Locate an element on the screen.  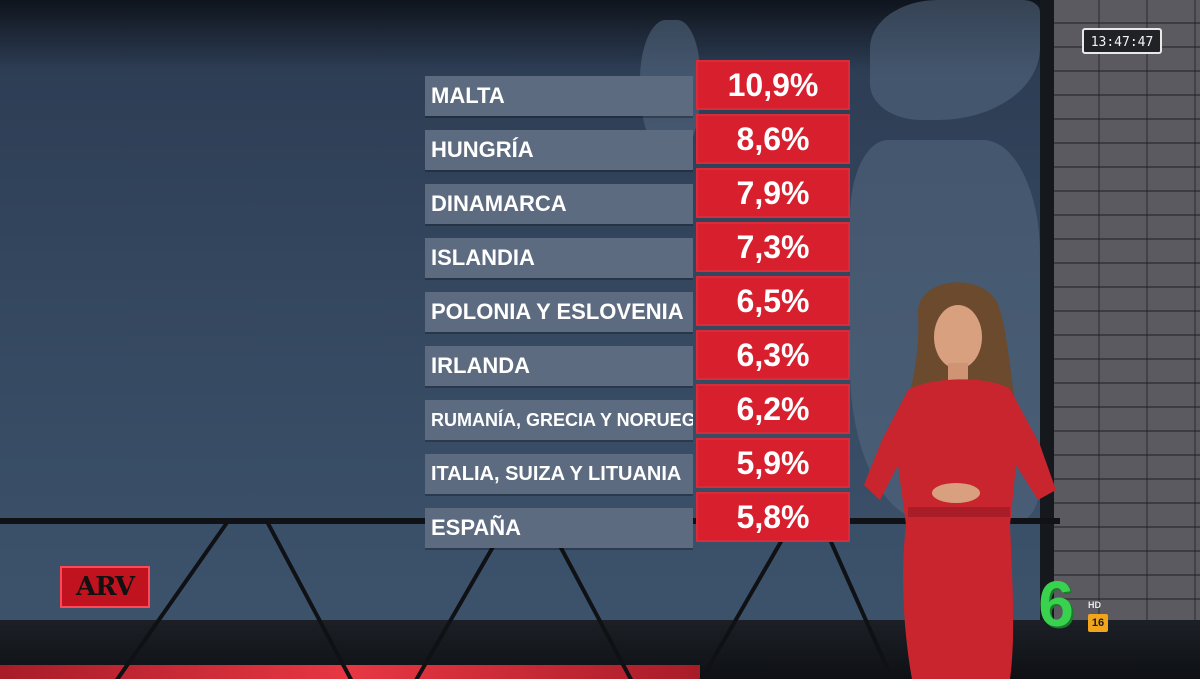
program-logo: ARV is located at coordinates (105, 587).